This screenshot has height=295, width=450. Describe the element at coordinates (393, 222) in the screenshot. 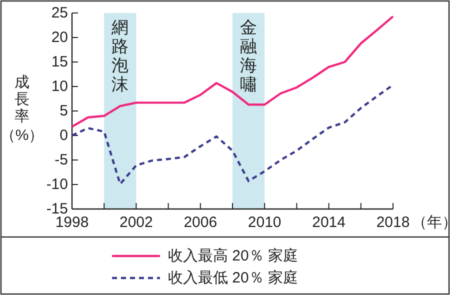

I see `x-tick-label: 2018` at that location.